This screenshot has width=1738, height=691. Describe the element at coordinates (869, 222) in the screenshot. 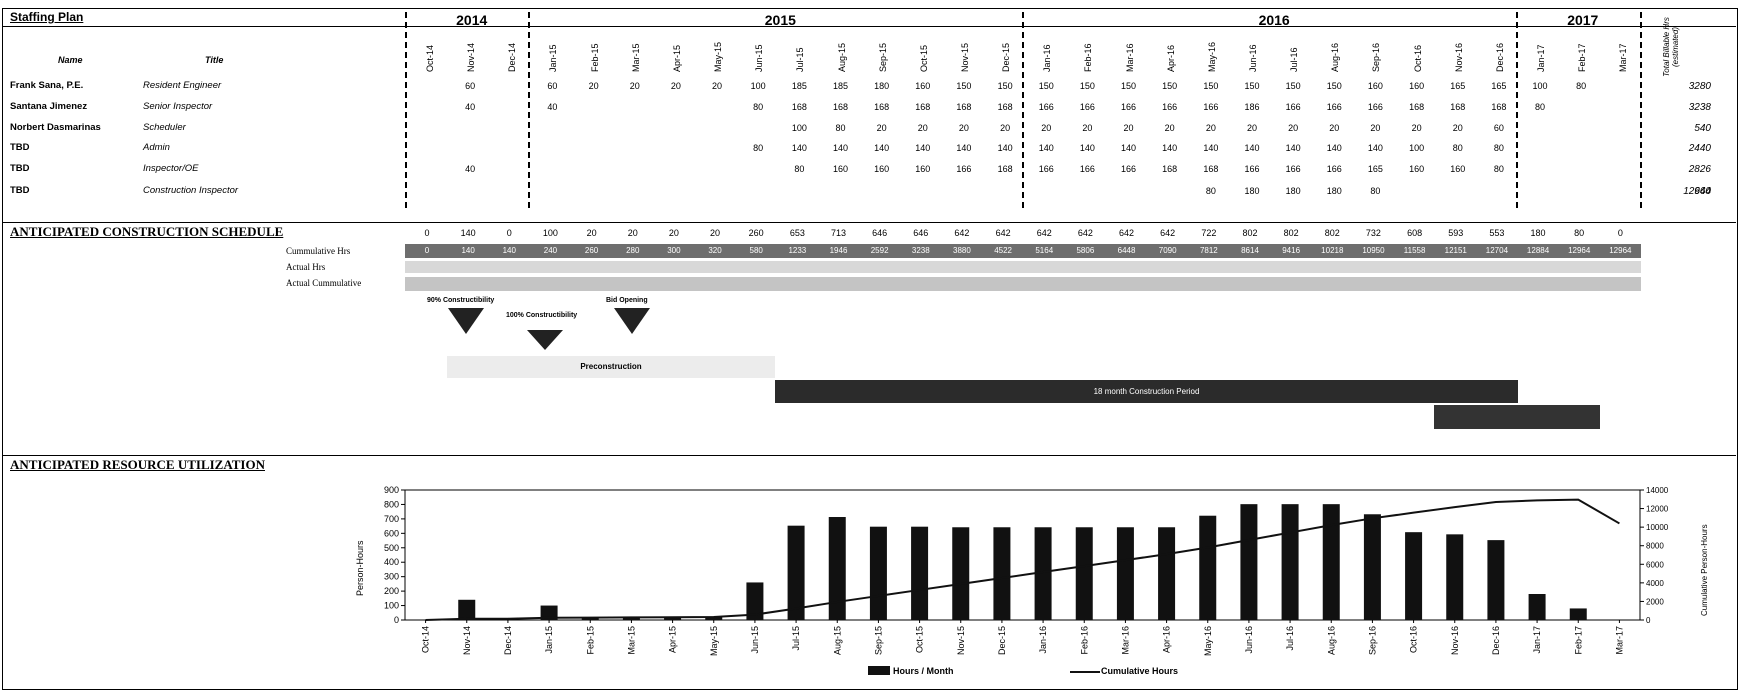

I see `schedule-rule` at that location.